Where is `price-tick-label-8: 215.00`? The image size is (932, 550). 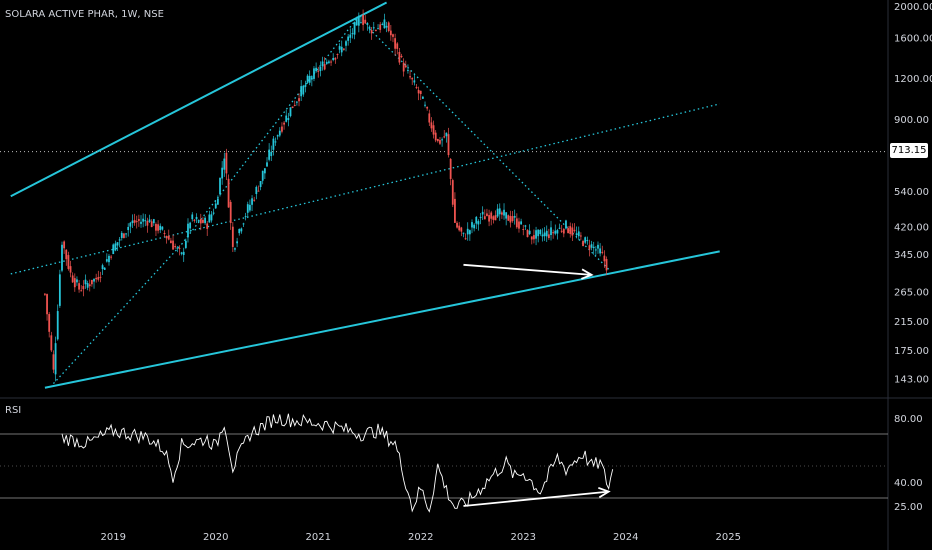
price-tick-label-8: 215.00 is located at coordinates (911, 322).